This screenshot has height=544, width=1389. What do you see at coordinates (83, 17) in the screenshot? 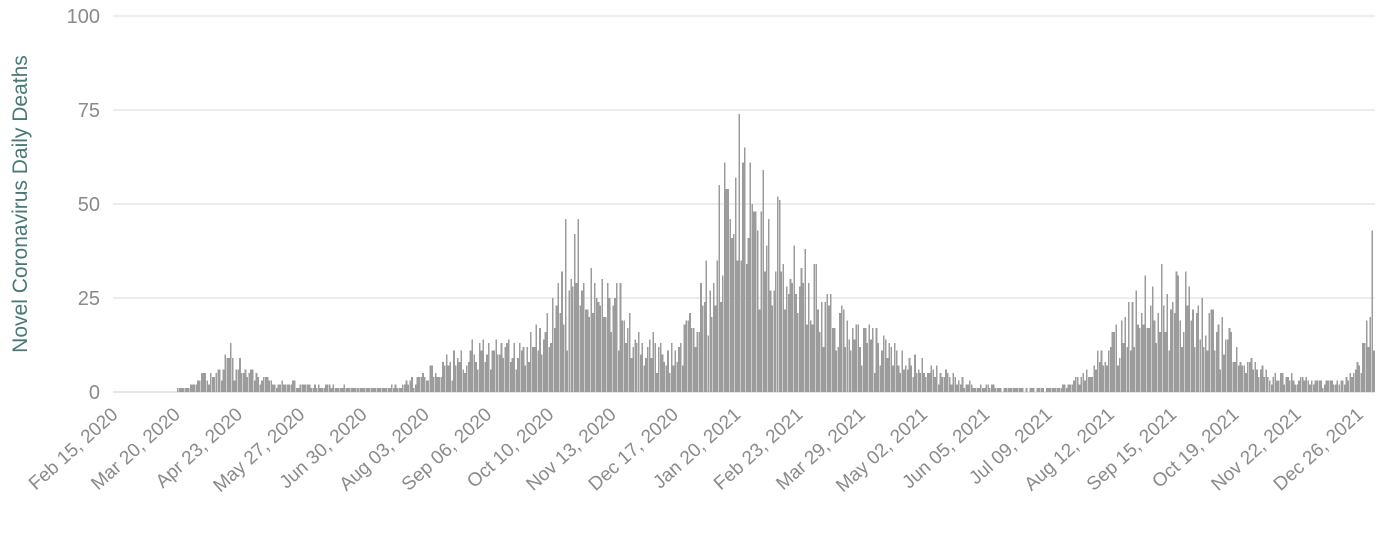
I see `y-tick-label: 100` at bounding box center [83, 17].